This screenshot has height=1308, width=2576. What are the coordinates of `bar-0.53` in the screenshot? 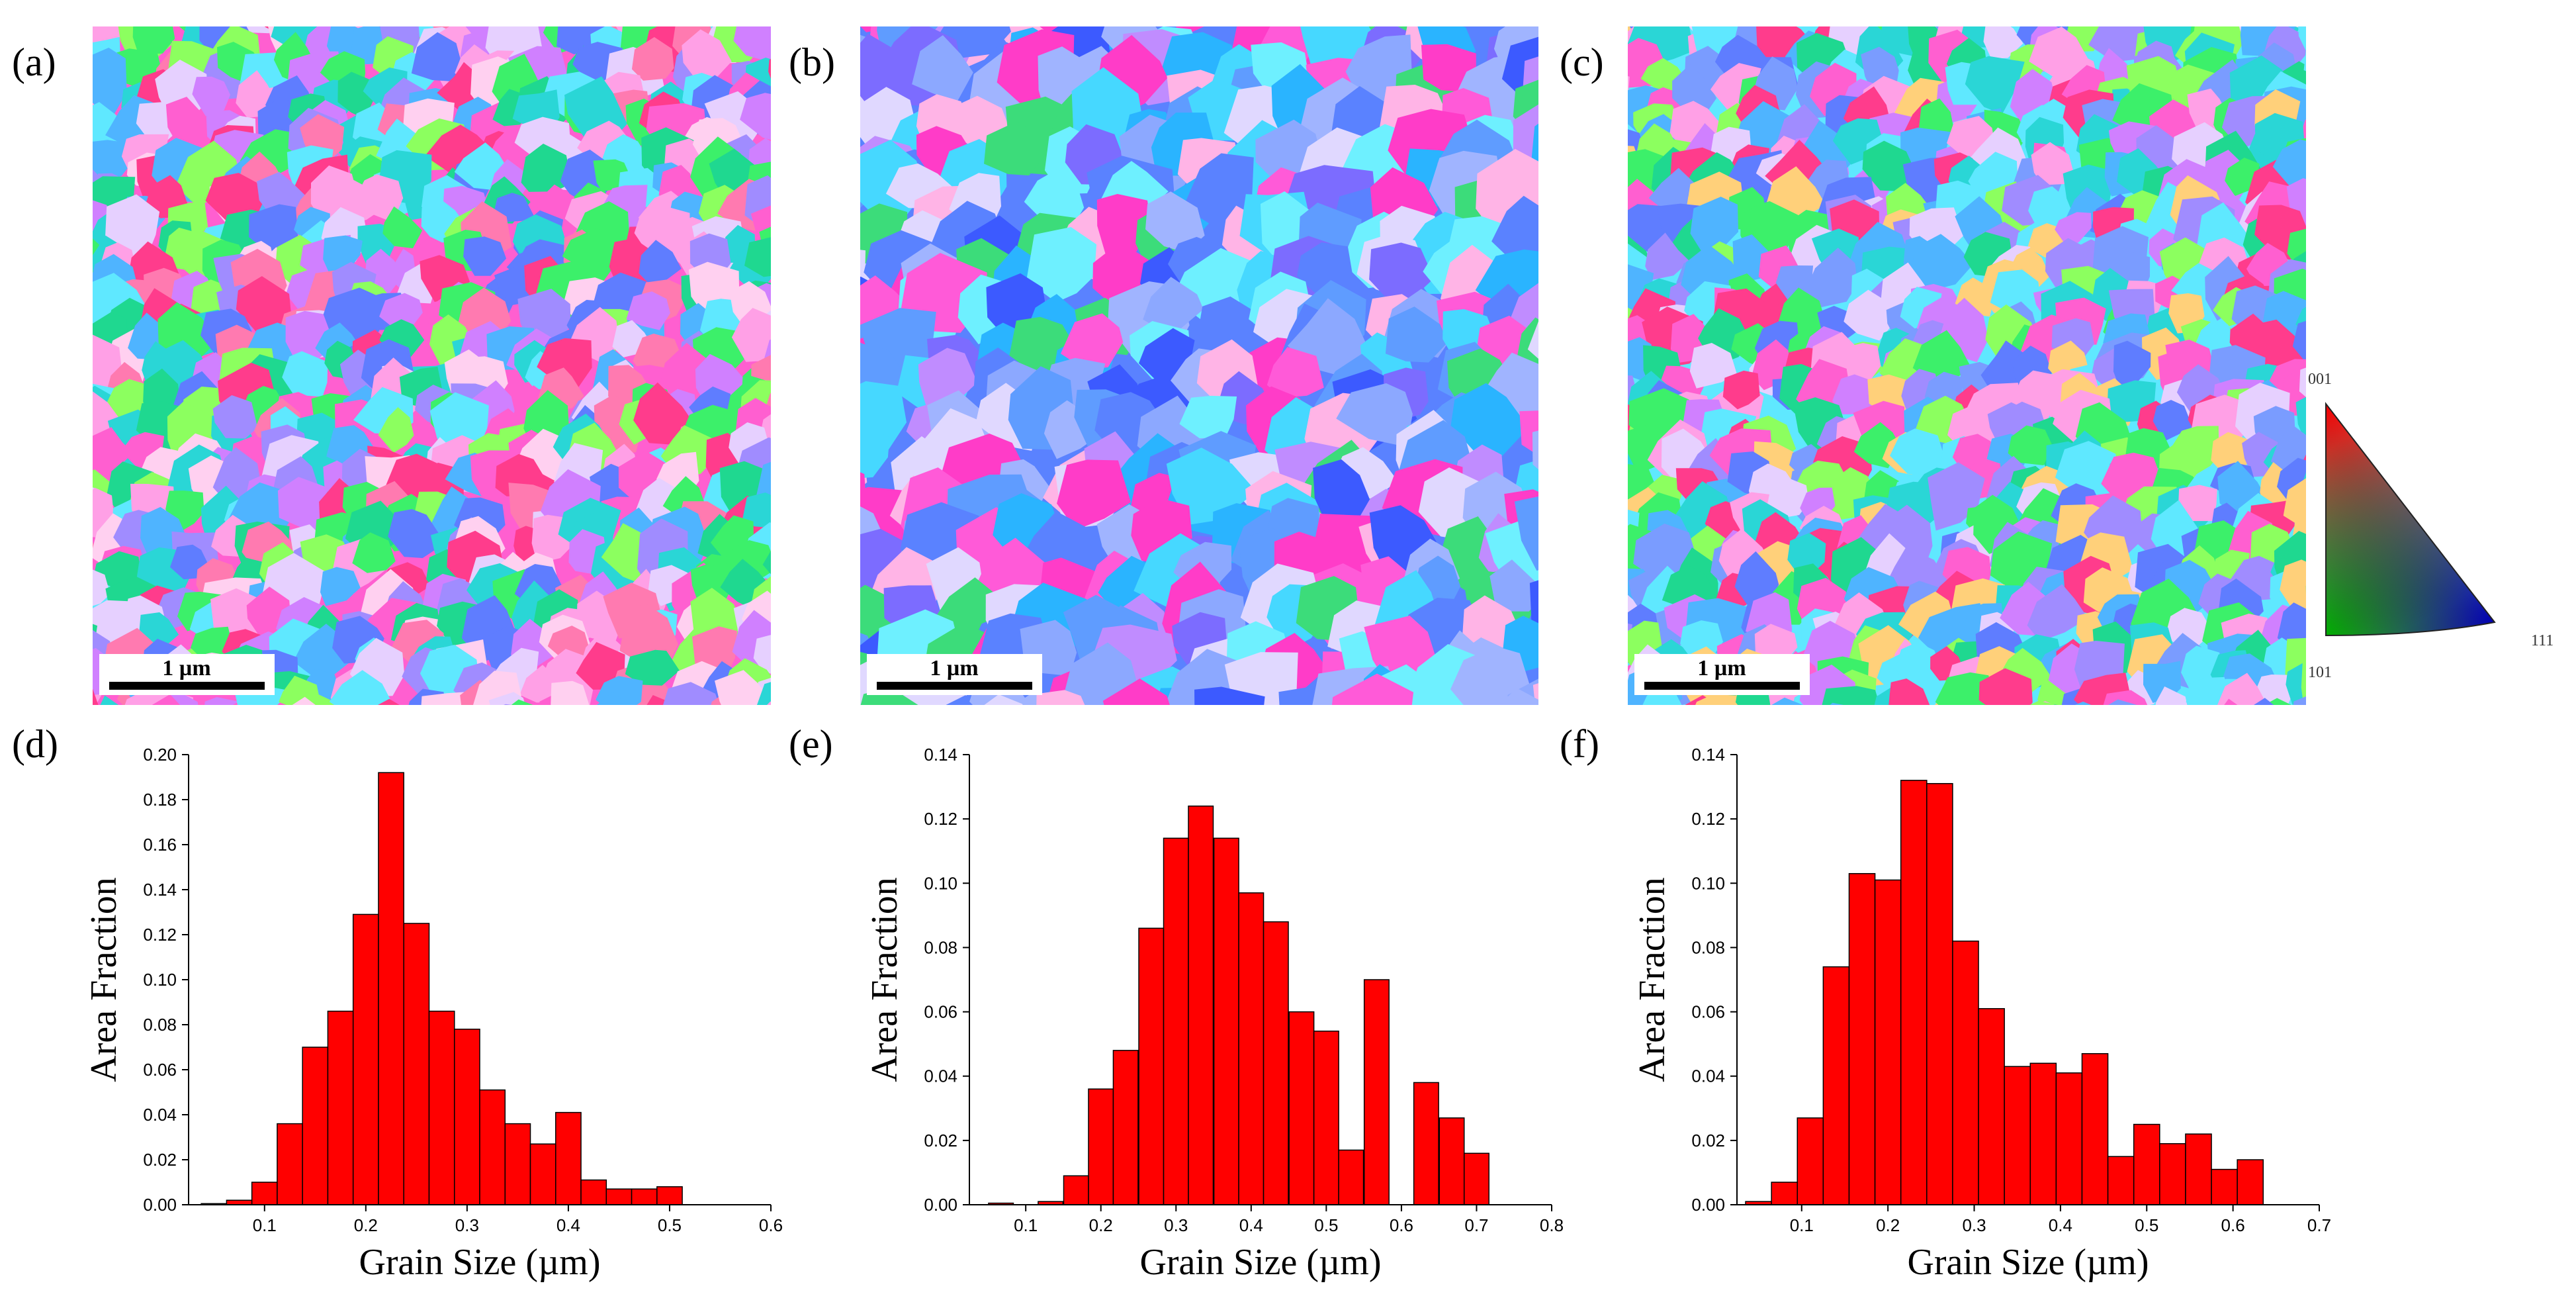 It's located at (2172, 1174).